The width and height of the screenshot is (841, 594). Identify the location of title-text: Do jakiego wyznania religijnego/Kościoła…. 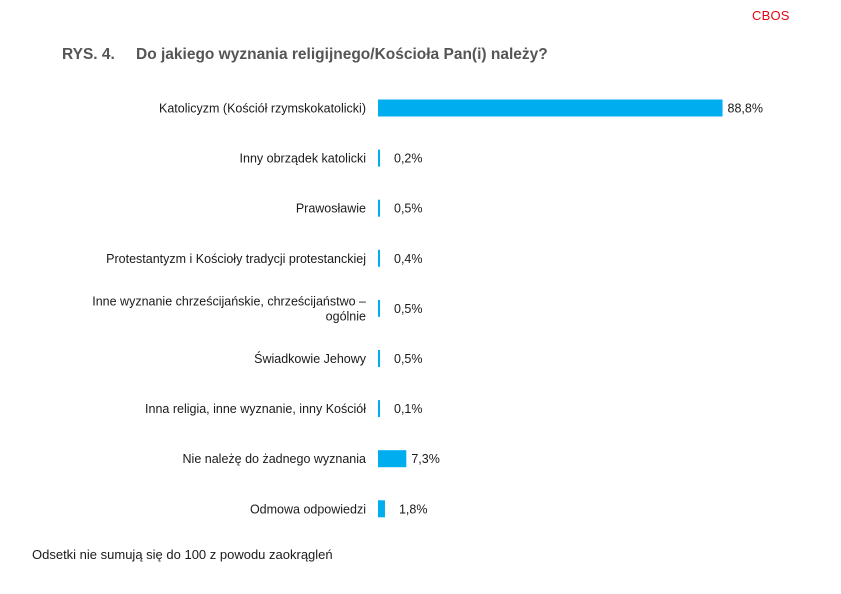
(342, 54).